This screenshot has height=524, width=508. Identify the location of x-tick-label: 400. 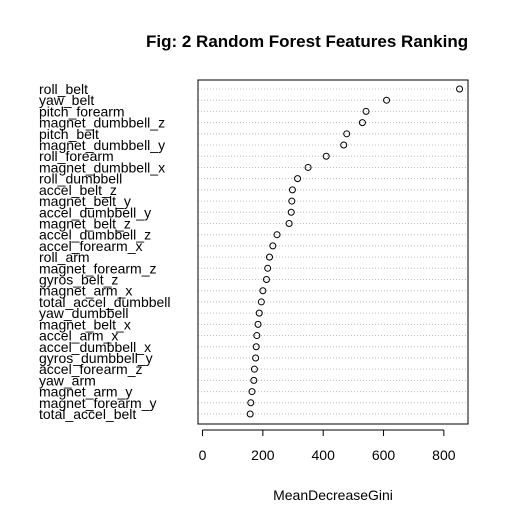
(324, 455).